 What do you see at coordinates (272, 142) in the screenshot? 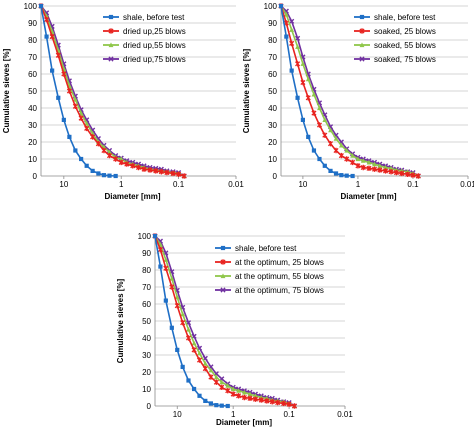
I see `y-tick-label: 20` at bounding box center [272, 142].